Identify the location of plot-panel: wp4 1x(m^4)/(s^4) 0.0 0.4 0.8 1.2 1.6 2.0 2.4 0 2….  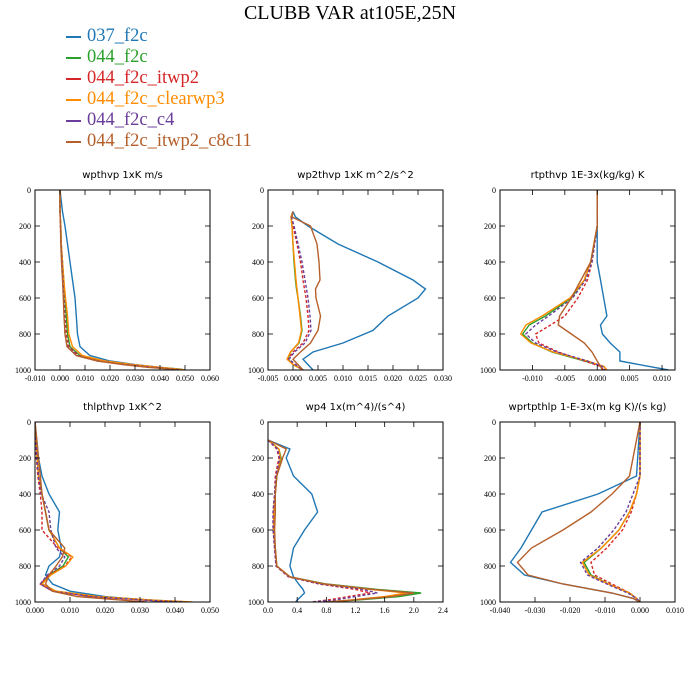
(348, 508).